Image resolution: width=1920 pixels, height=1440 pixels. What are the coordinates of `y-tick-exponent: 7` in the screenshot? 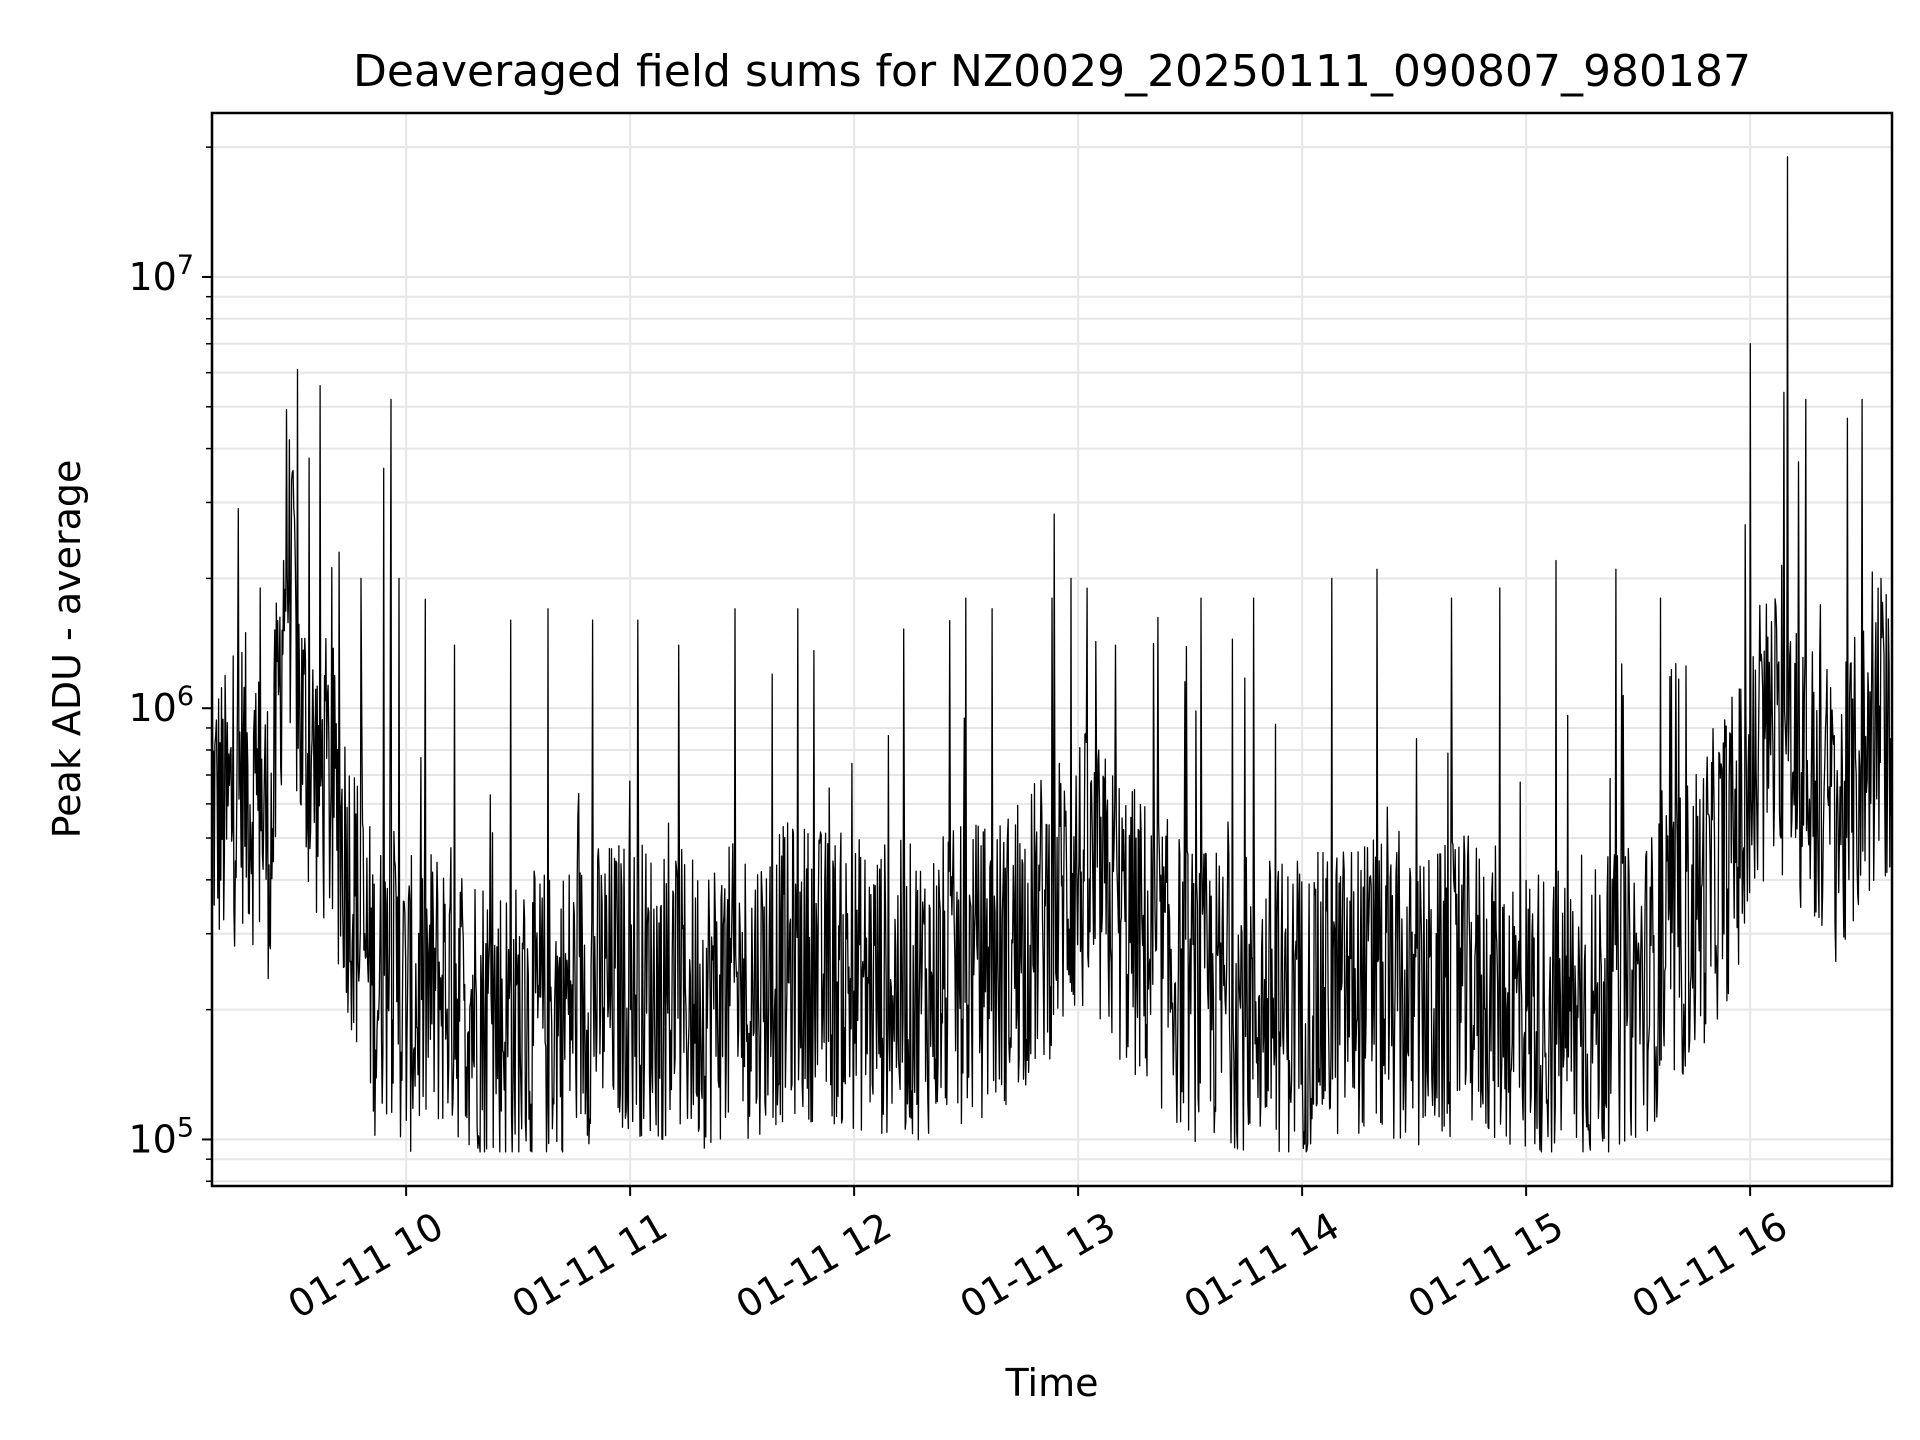 It's located at (185, 265).